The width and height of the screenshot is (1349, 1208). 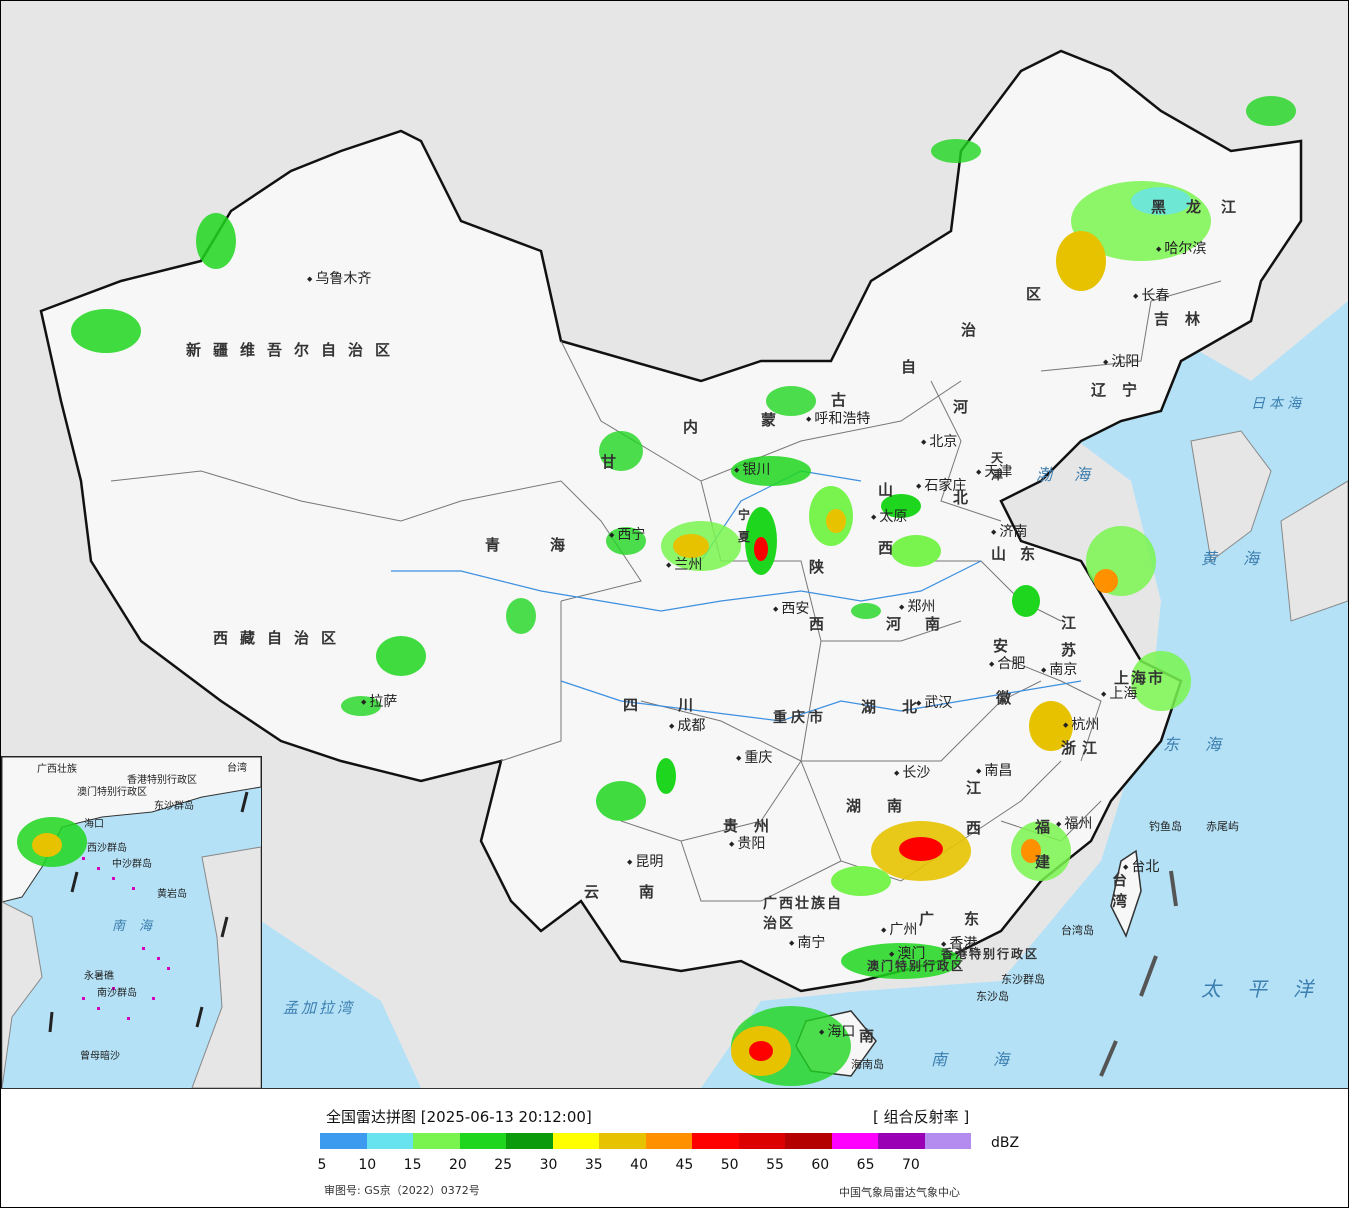 What do you see at coordinates (1023, 979) in the screenshot?
I see `island-label: 东沙群岛` at bounding box center [1023, 979].